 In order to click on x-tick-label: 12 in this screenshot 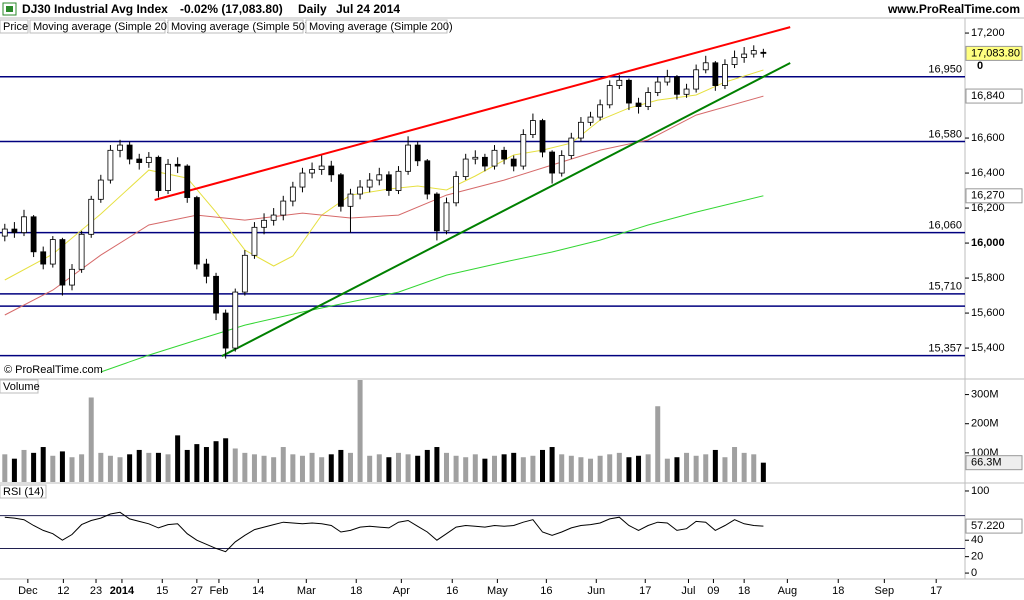, I will do `click(63, 591)`.